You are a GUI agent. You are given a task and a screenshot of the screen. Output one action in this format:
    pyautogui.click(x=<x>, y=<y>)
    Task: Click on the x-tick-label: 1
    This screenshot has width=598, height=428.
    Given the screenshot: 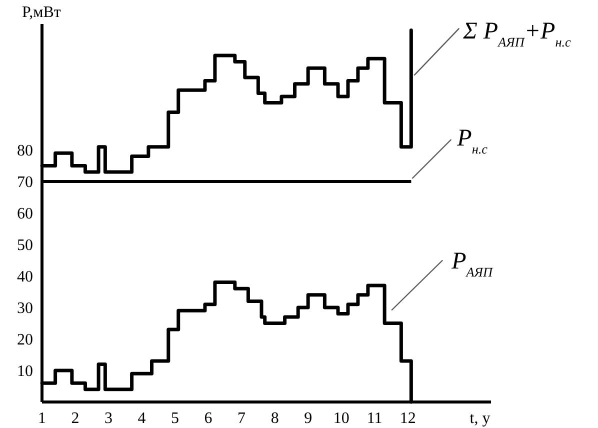 What is the action you would take?
    pyautogui.click(x=42, y=418)
    